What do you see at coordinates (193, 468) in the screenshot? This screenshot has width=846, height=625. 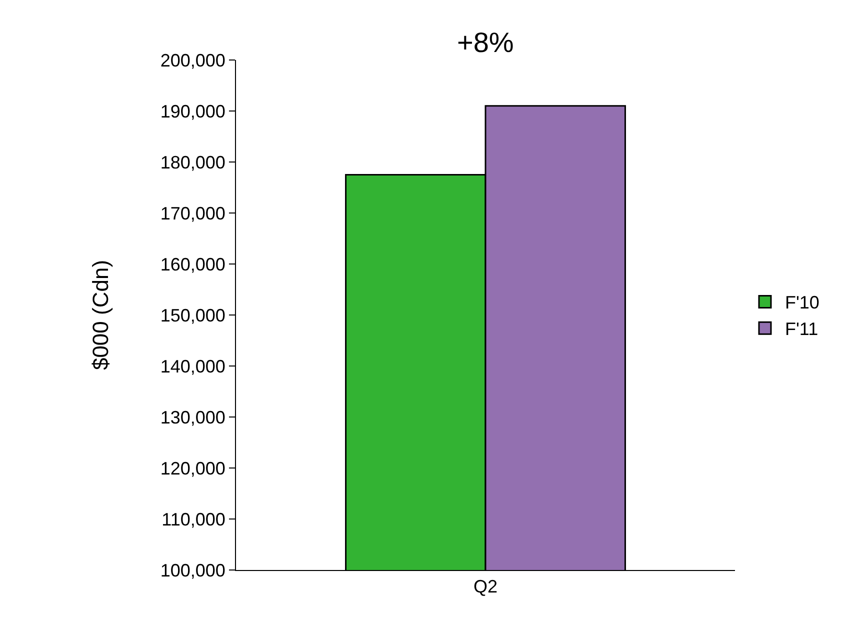 I see `y-tick-label: 120,000` at bounding box center [193, 468].